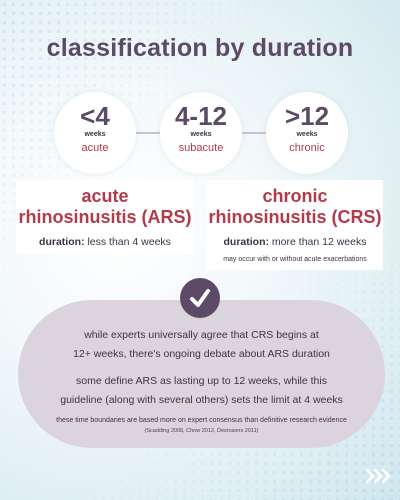 Image resolution: width=400 pixels, height=500 pixels. Describe the element at coordinates (307, 116) in the screenshot. I see `stage-value: >12` at that location.